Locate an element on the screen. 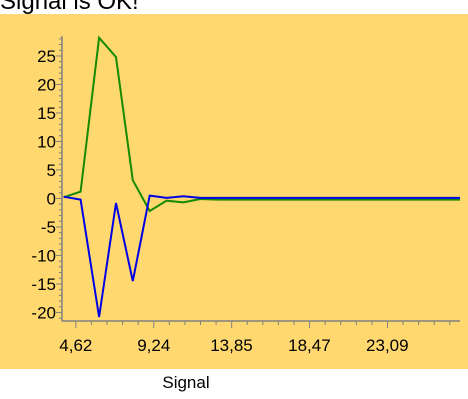  x-tick-label: 4,62 is located at coordinates (75, 345).